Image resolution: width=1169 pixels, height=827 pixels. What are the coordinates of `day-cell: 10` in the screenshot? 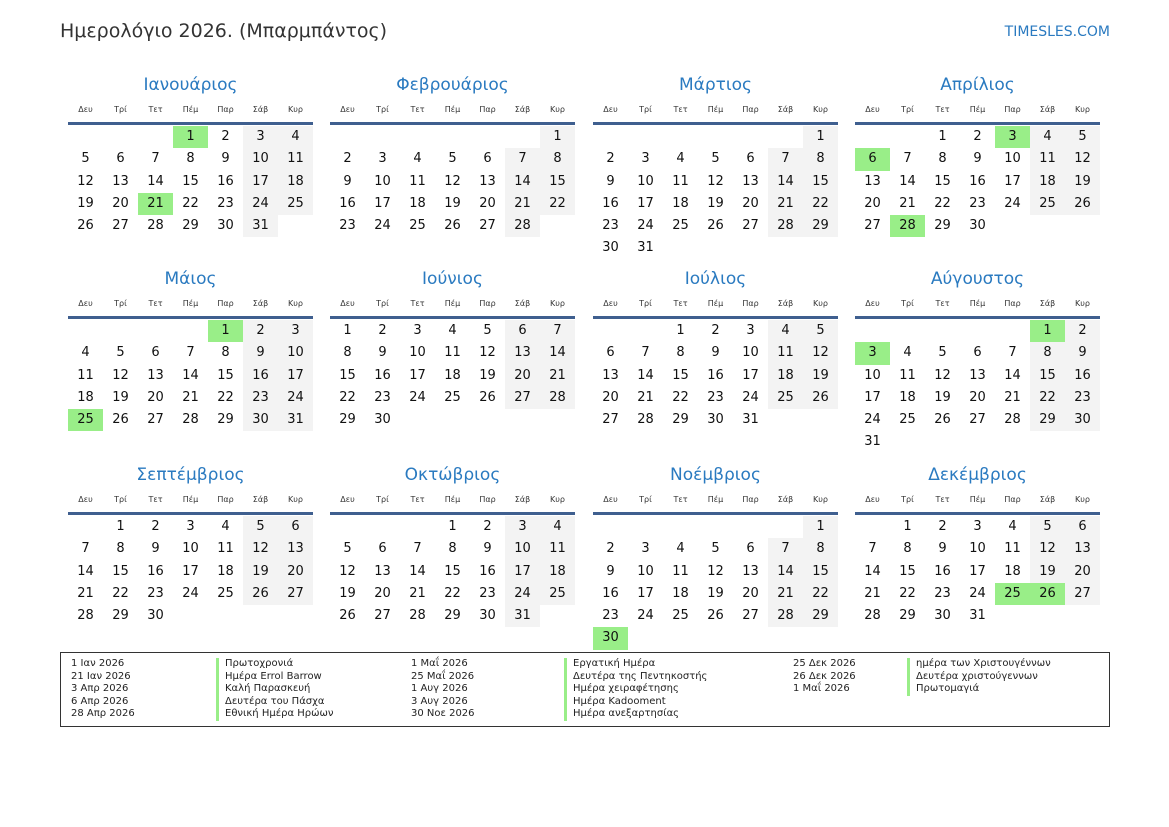 It's located at (977, 549).